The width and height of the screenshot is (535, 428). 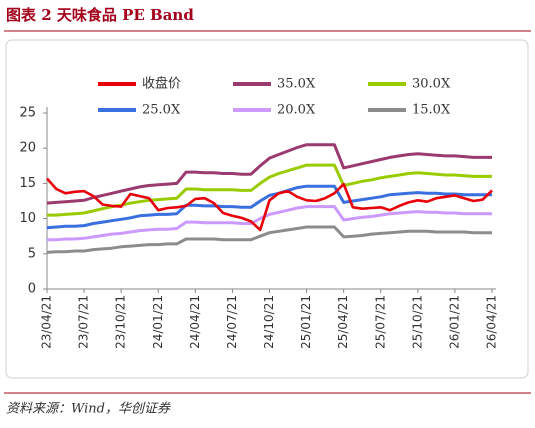 I want to click on y-tick-label: 0, so click(x=32, y=289).